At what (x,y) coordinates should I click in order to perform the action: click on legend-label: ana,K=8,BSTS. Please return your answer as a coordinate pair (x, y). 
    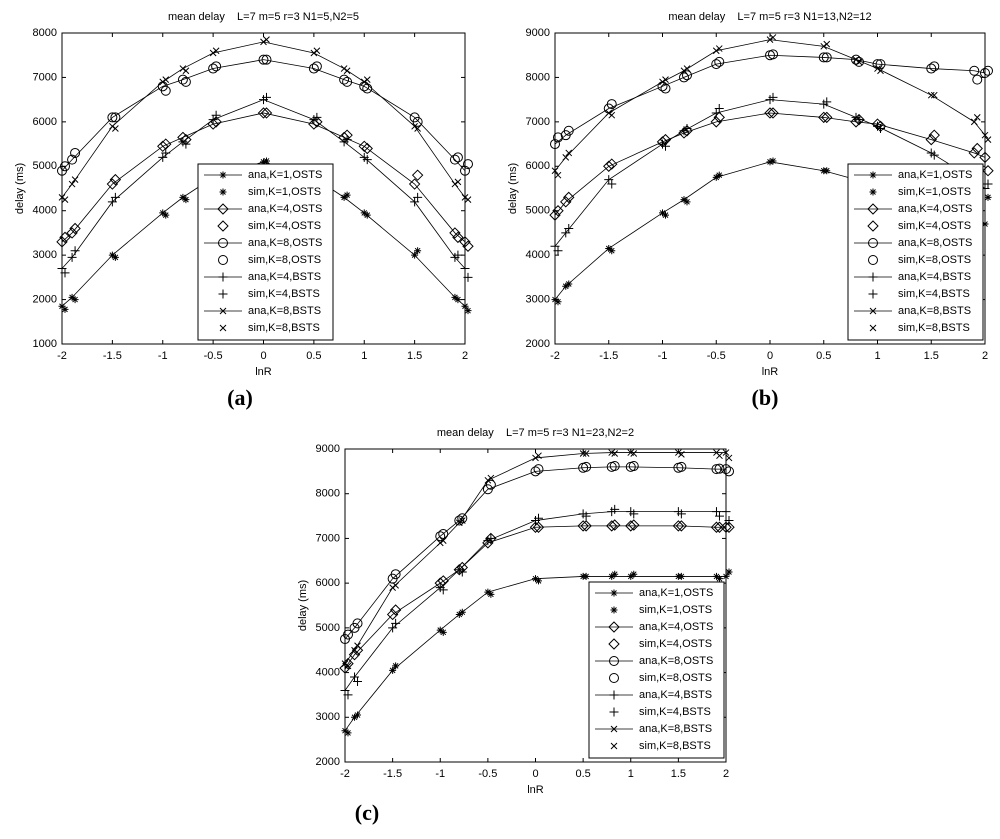
    Looking at the image, I should click on (284, 311).